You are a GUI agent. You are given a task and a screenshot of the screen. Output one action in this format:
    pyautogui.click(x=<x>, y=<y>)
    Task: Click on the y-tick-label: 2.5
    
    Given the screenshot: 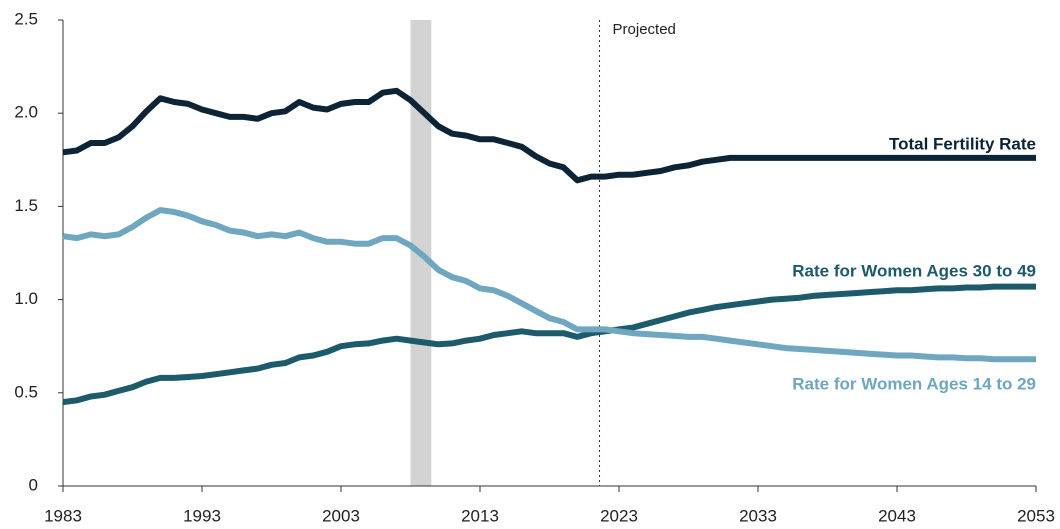 What is the action you would take?
    pyautogui.click(x=26, y=18)
    